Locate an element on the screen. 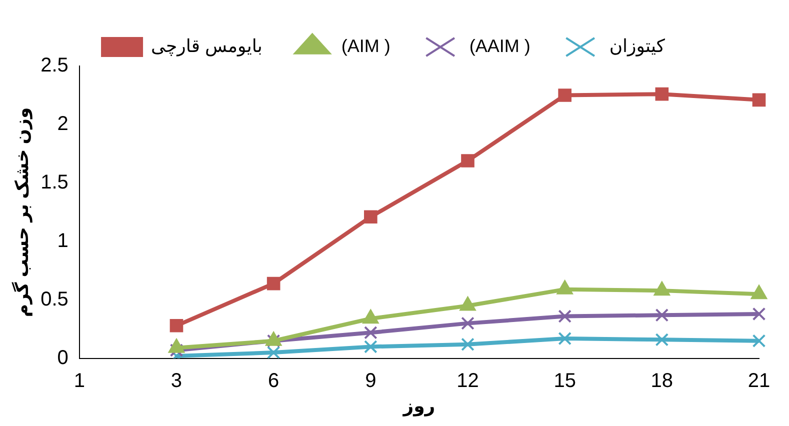 The width and height of the screenshot is (789, 426). legend-label: (AIM ) is located at coordinates (365, 46).